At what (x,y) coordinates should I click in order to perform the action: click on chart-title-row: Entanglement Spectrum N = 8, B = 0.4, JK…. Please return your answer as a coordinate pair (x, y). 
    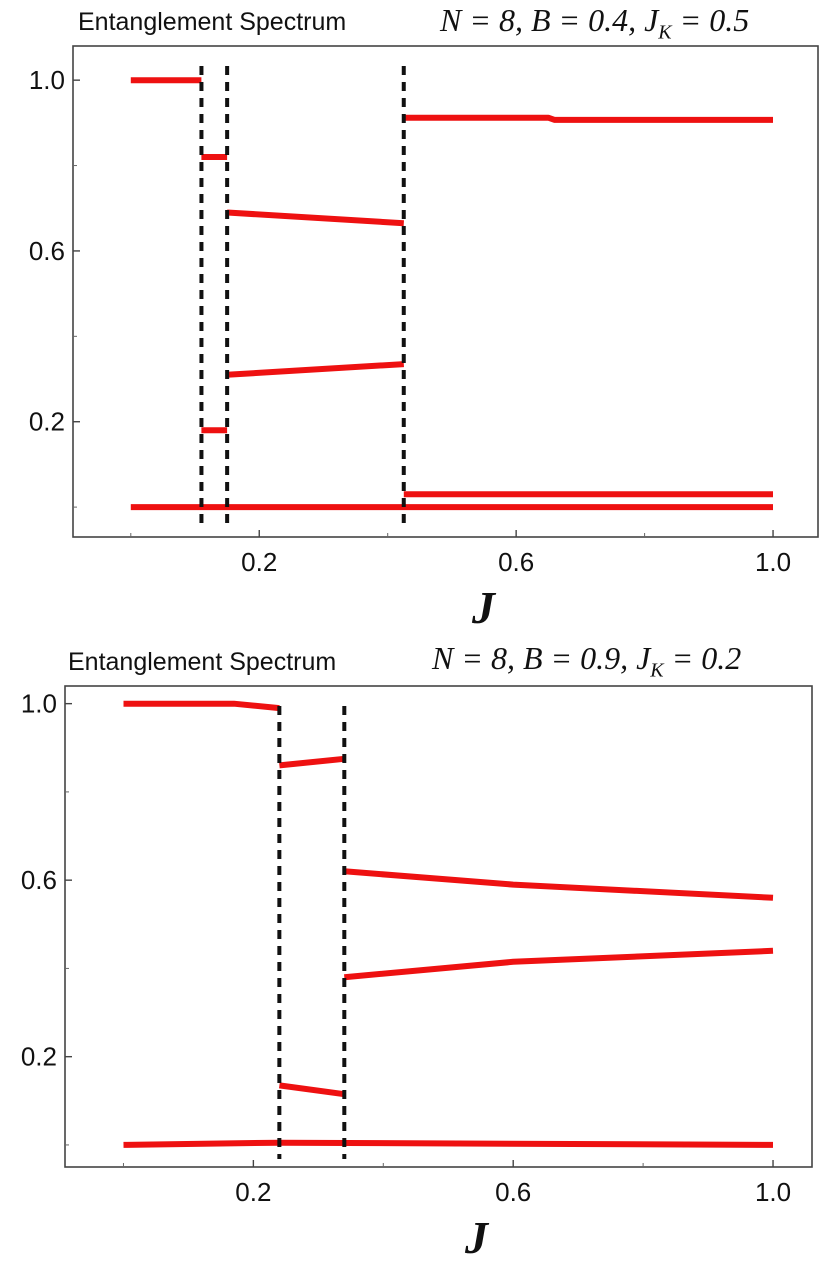
    Looking at the image, I should click on (415, 23).